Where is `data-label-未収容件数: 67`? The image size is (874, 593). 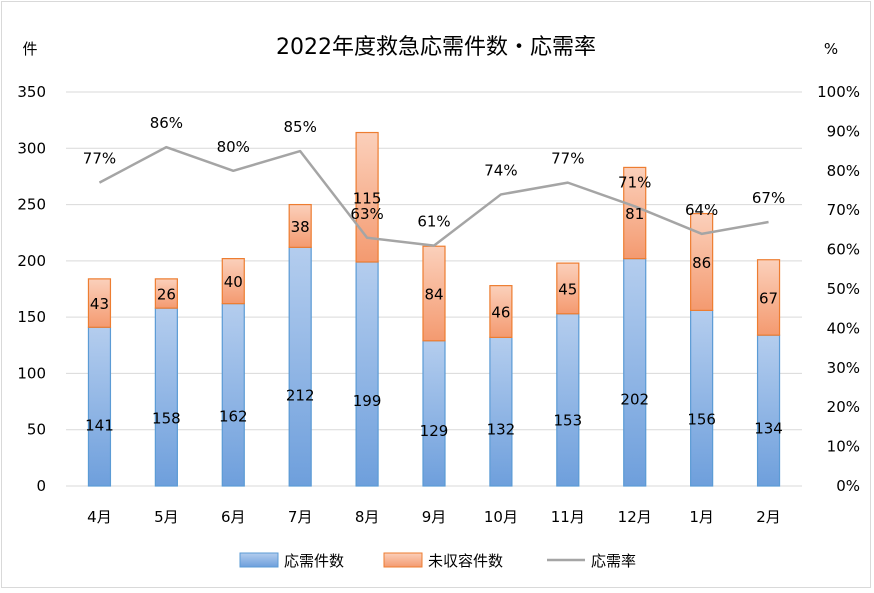 data-label-未収容件数: 67 is located at coordinates (768, 298).